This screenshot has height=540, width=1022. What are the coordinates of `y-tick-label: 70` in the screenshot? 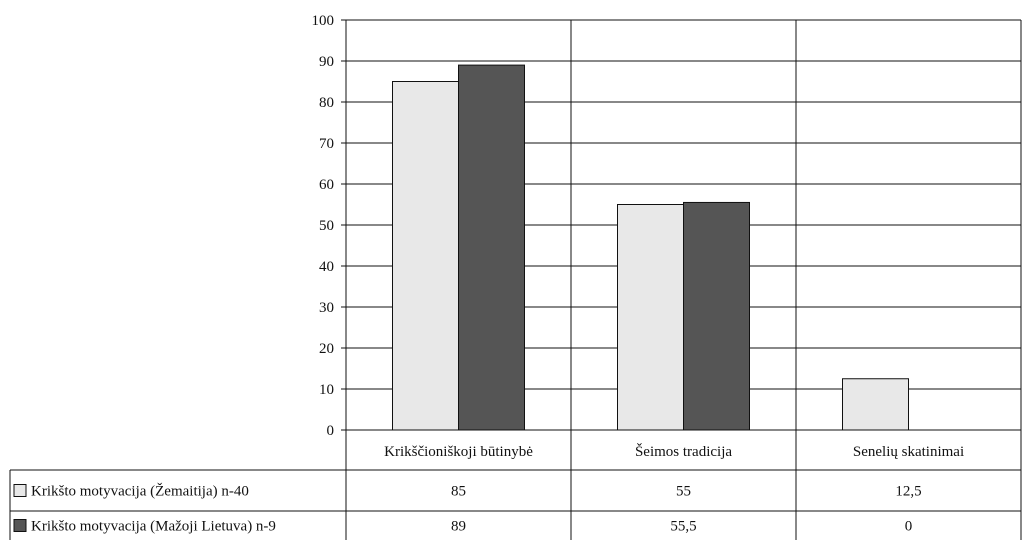 It's located at (326, 144).